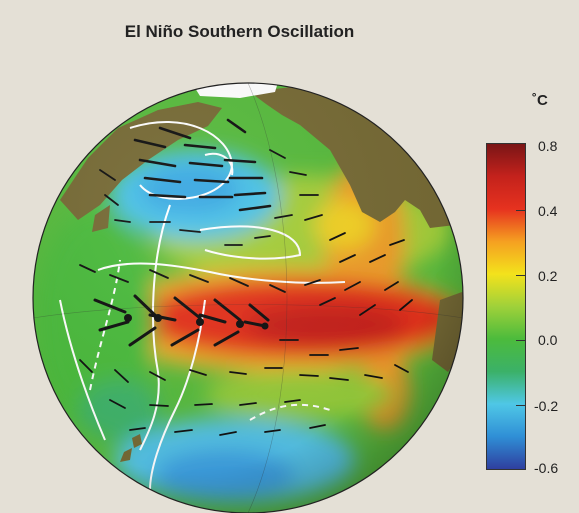 This screenshot has height=513, width=579. What do you see at coordinates (546, 468) in the screenshot?
I see `colorbar-tick-label: -0.6` at bounding box center [546, 468].